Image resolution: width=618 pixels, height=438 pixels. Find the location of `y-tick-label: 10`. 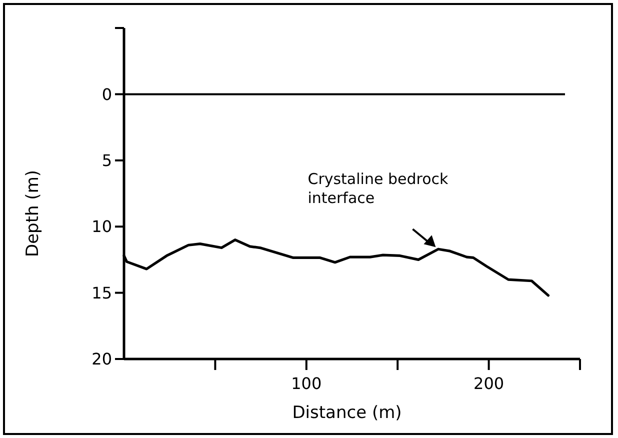

y-tick-label: 10 is located at coordinates (102, 226).